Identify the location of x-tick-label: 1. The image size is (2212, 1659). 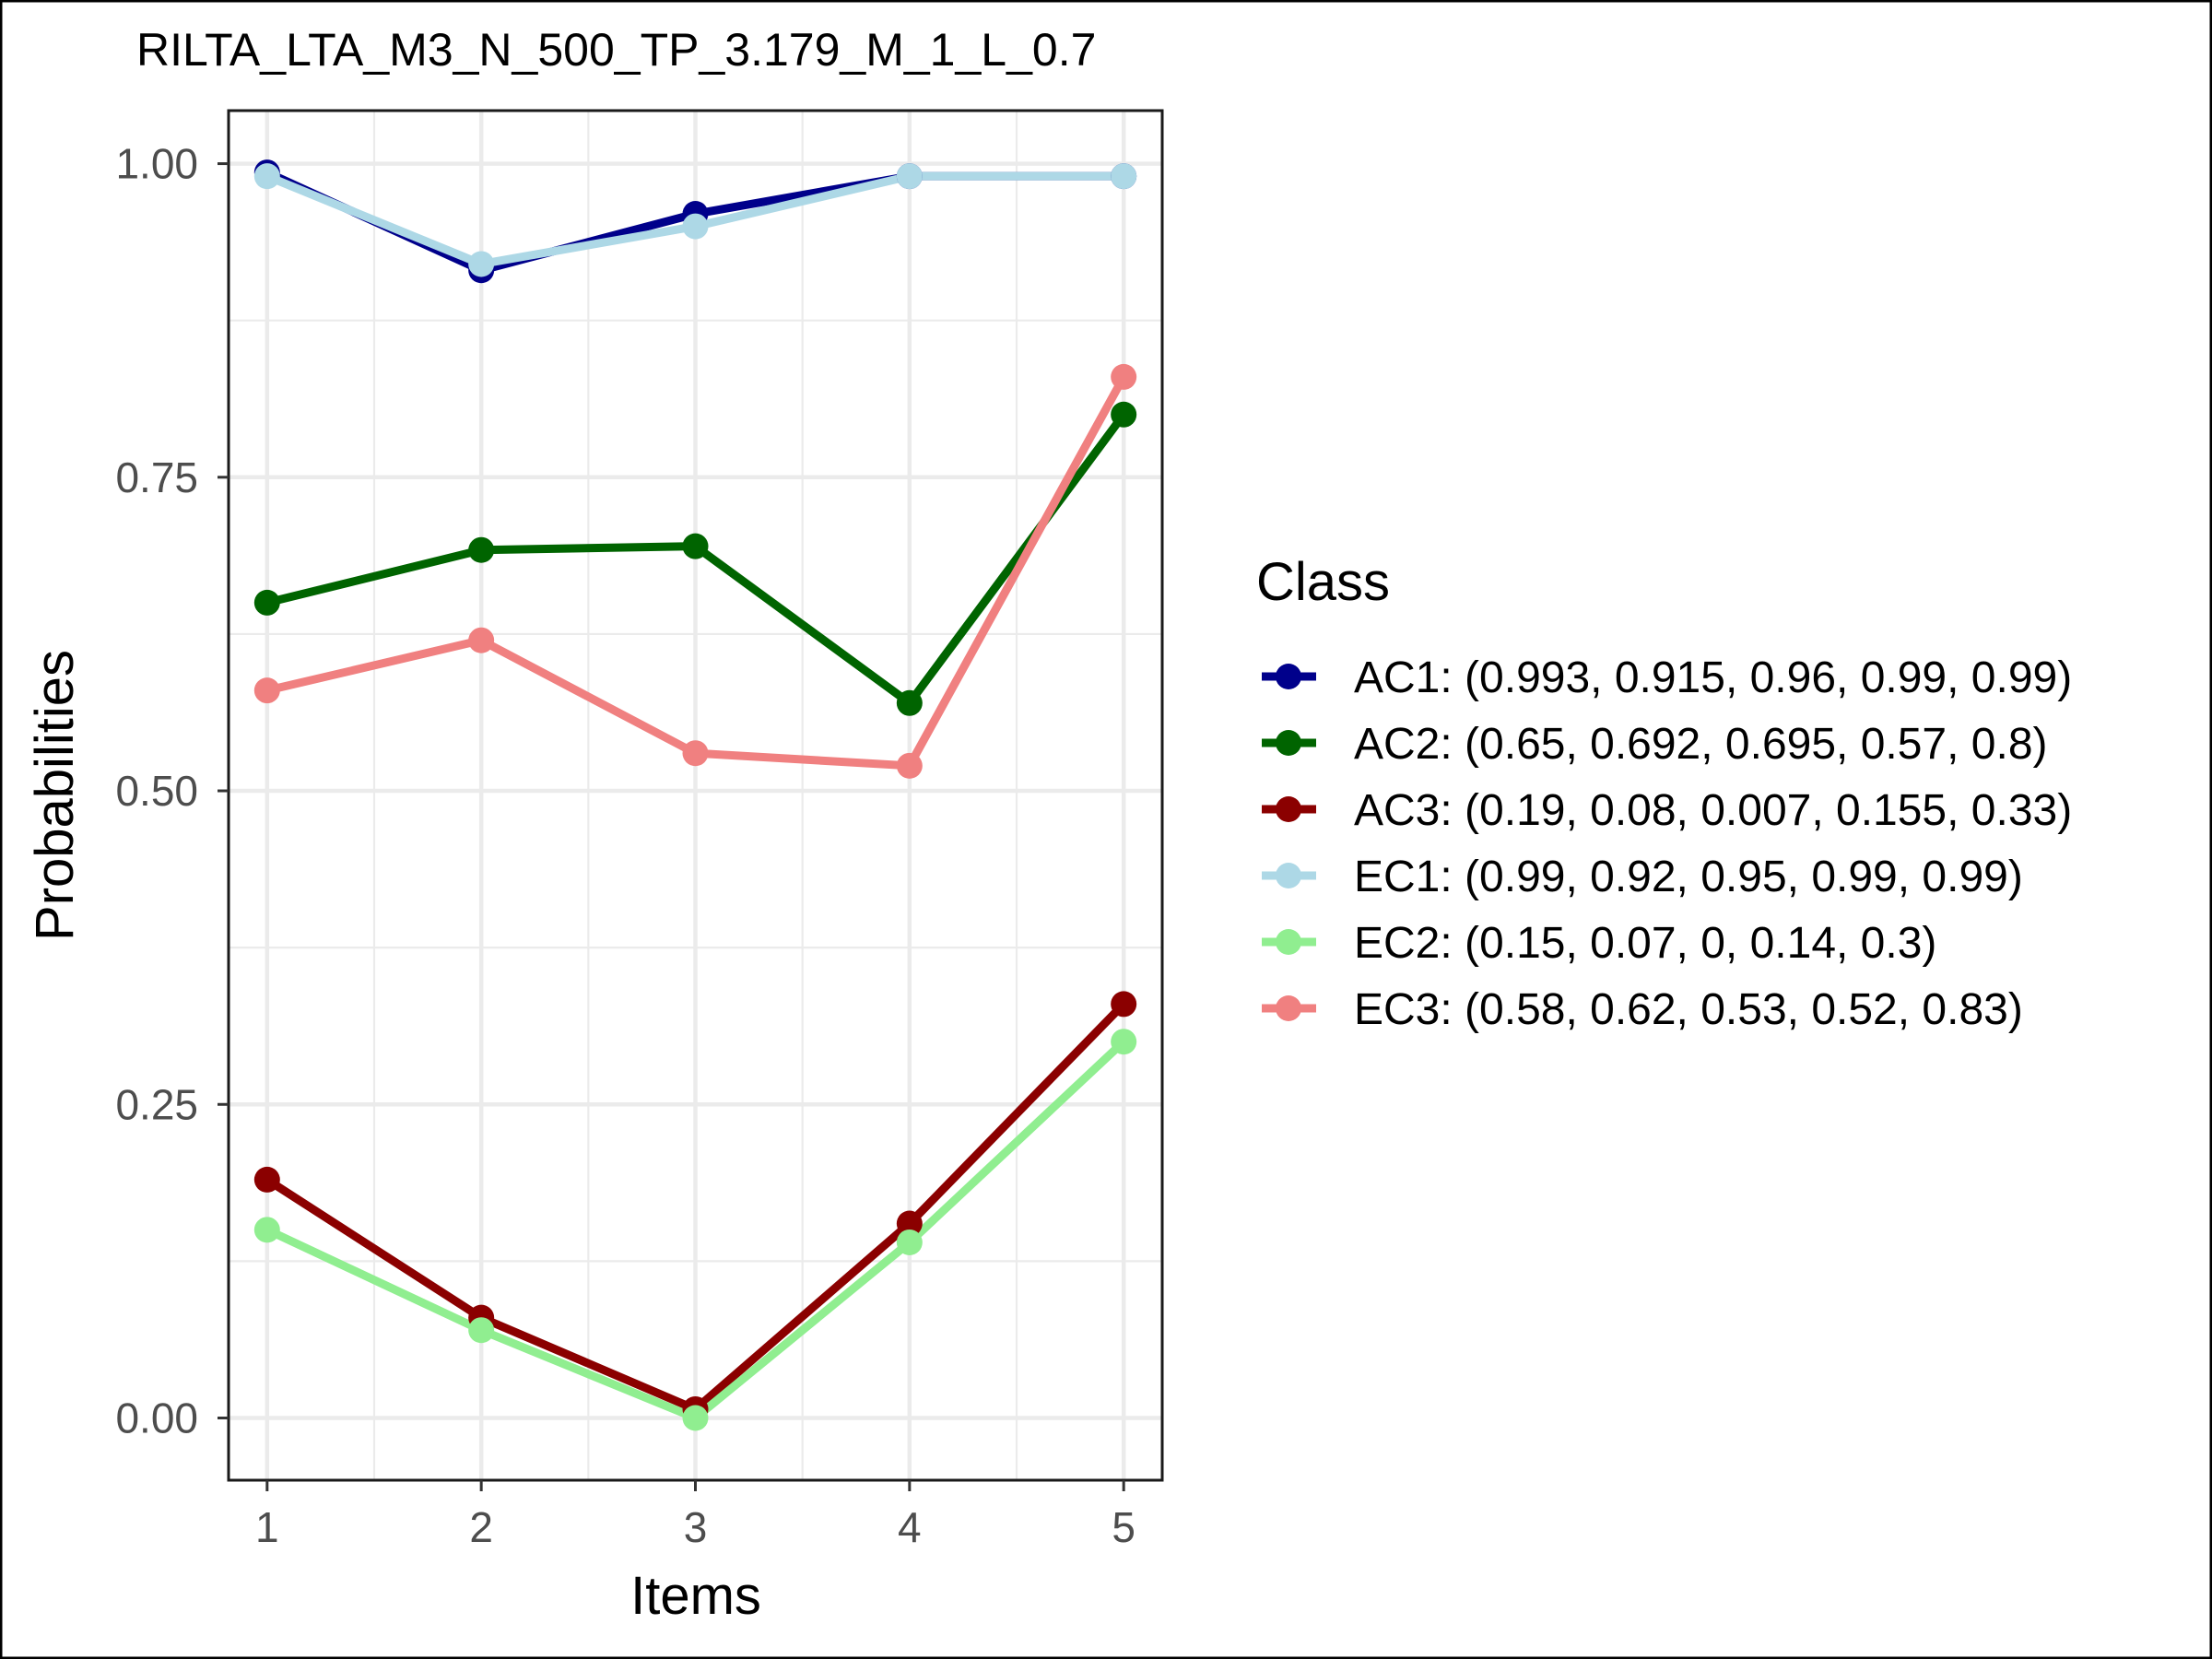
(267, 1527).